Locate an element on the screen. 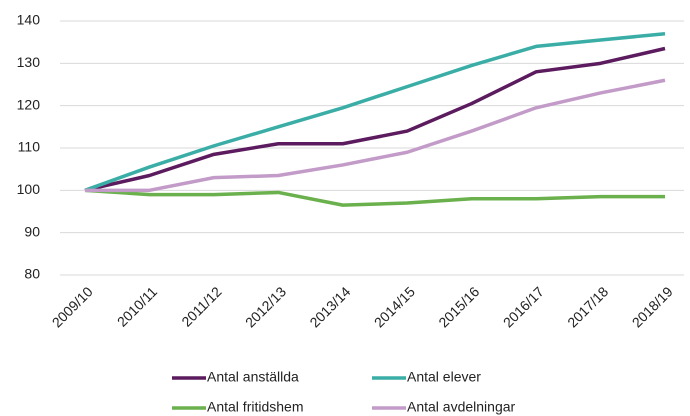 Image resolution: width=690 pixels, height=416 pixels. legend-label: Antal anställda is located at coordinates (253, 377).